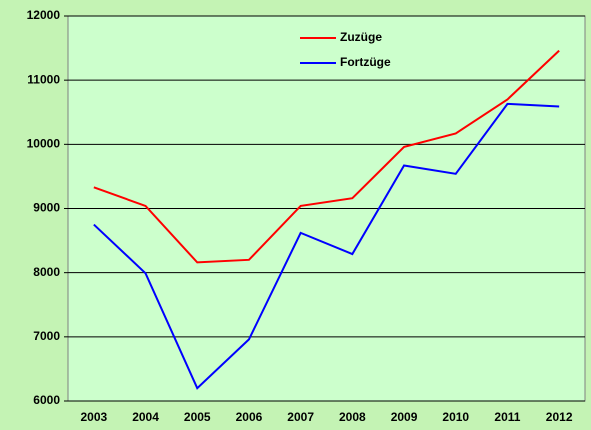  What do you see at coordinates (455, 417) in the screenshot?
I see `x-tick-label: 2010` at bounding box center [455, 417].